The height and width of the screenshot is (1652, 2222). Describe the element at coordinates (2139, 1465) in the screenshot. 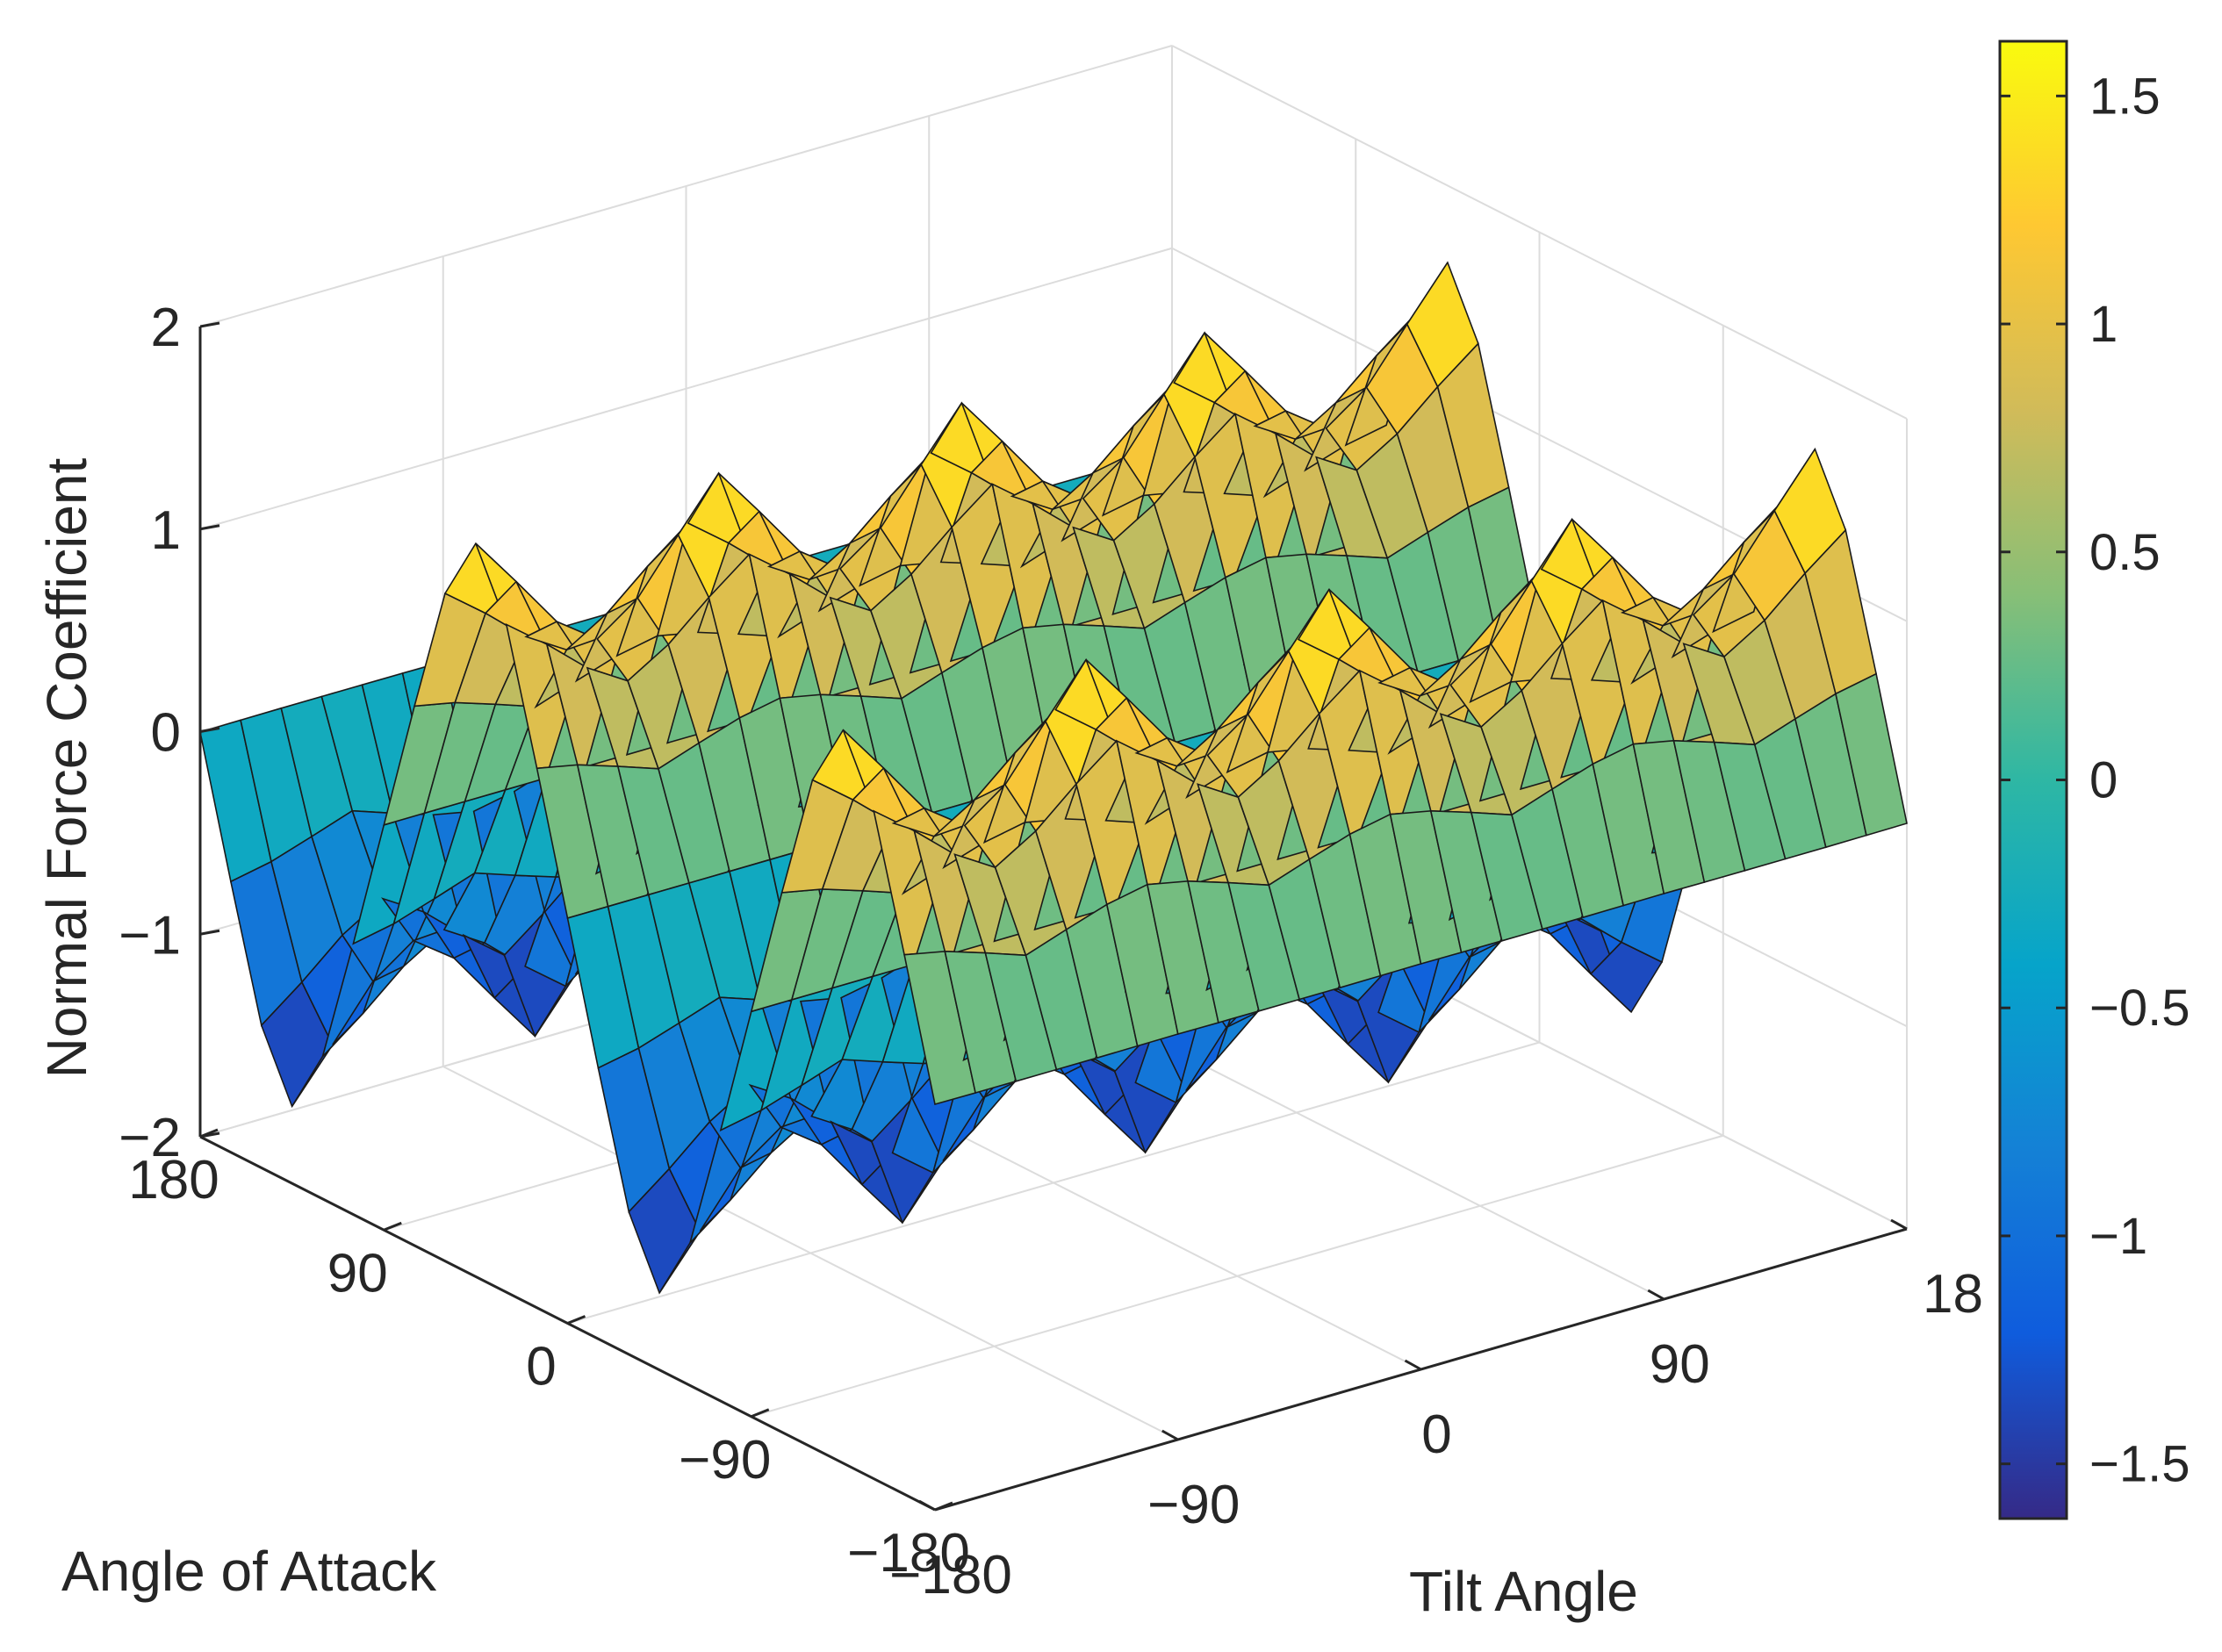

I see `colorbar-tick-label: −1.5` at that location.